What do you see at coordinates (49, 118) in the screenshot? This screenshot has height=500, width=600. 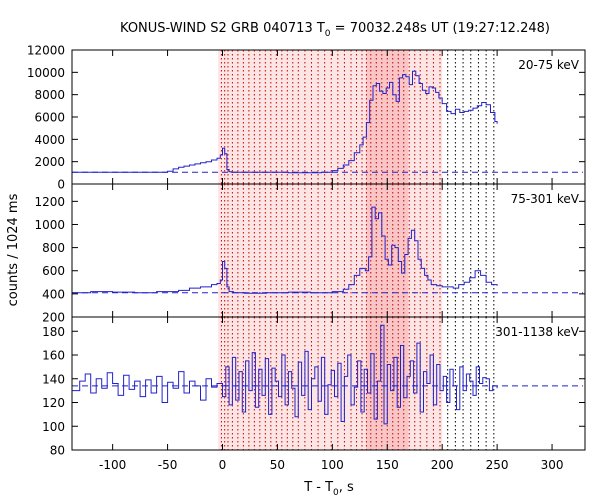 I see `y-tick-label: 6000` at bounding box center [49, 118].